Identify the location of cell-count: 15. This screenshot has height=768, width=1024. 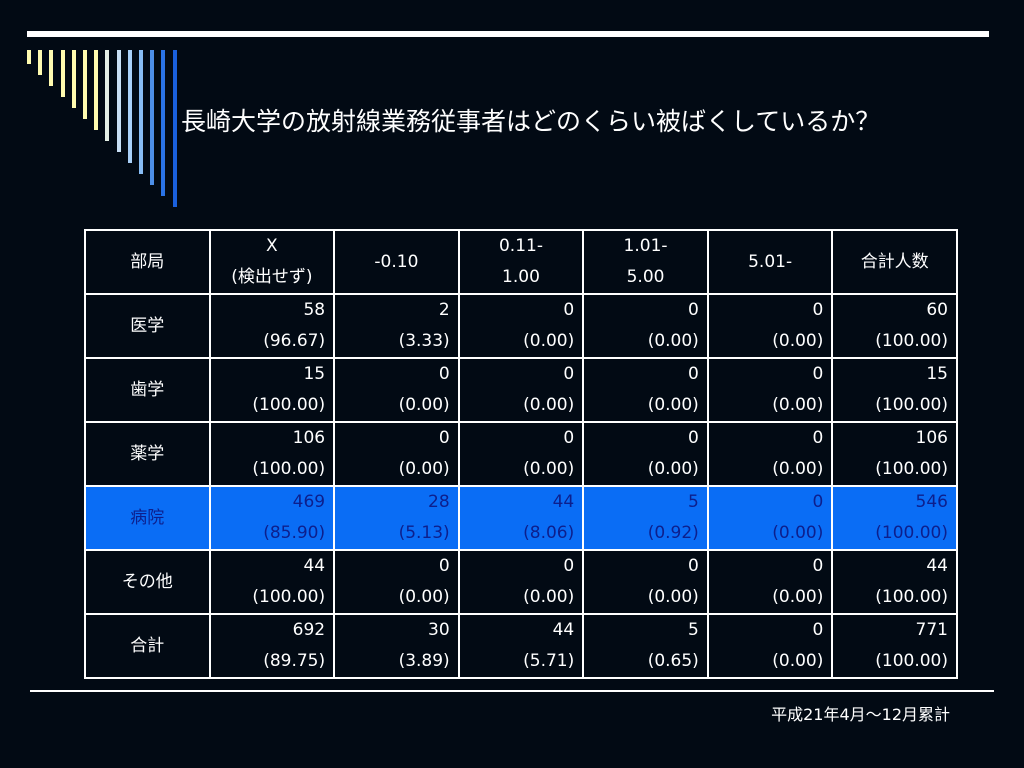
(937, 374).